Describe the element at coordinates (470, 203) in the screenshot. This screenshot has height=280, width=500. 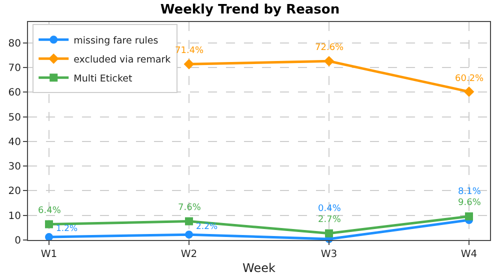
I see `data-label: 9.6%` at that location.